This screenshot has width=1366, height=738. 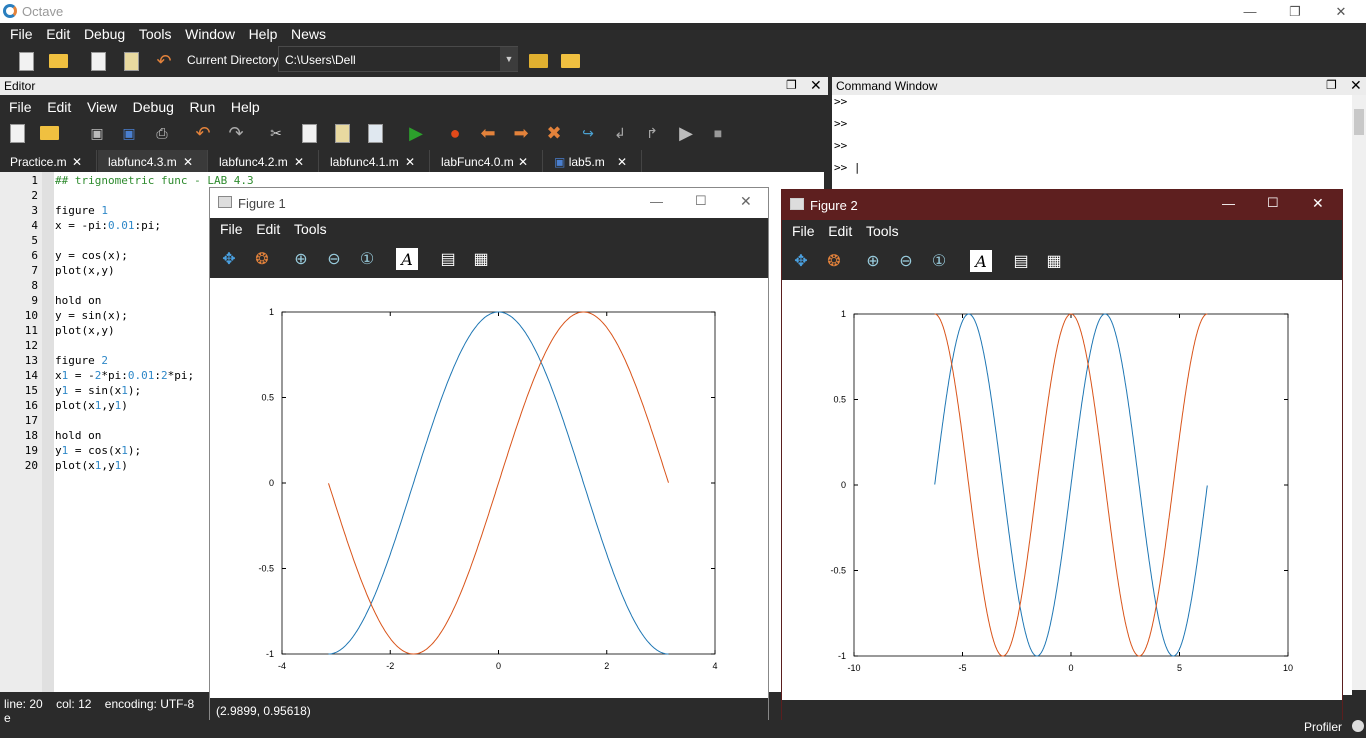 What do you see at coordinates (48, 161) in the screenshot?
I see `tab-practice: Practice.m ✕` at bounding box center [48, 161].